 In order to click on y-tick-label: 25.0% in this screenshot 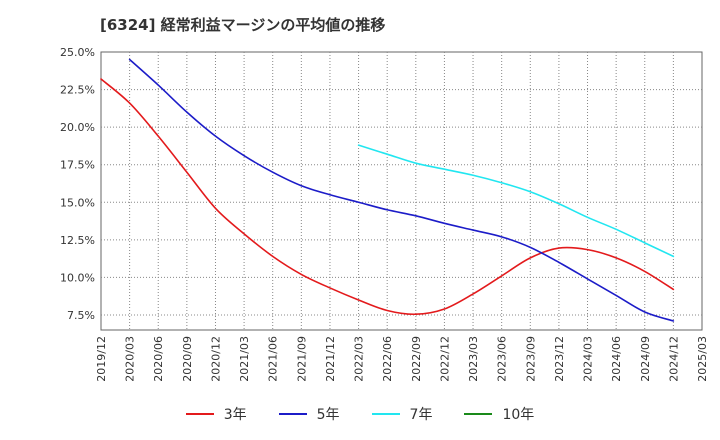, I will do `click(77, 52)`.